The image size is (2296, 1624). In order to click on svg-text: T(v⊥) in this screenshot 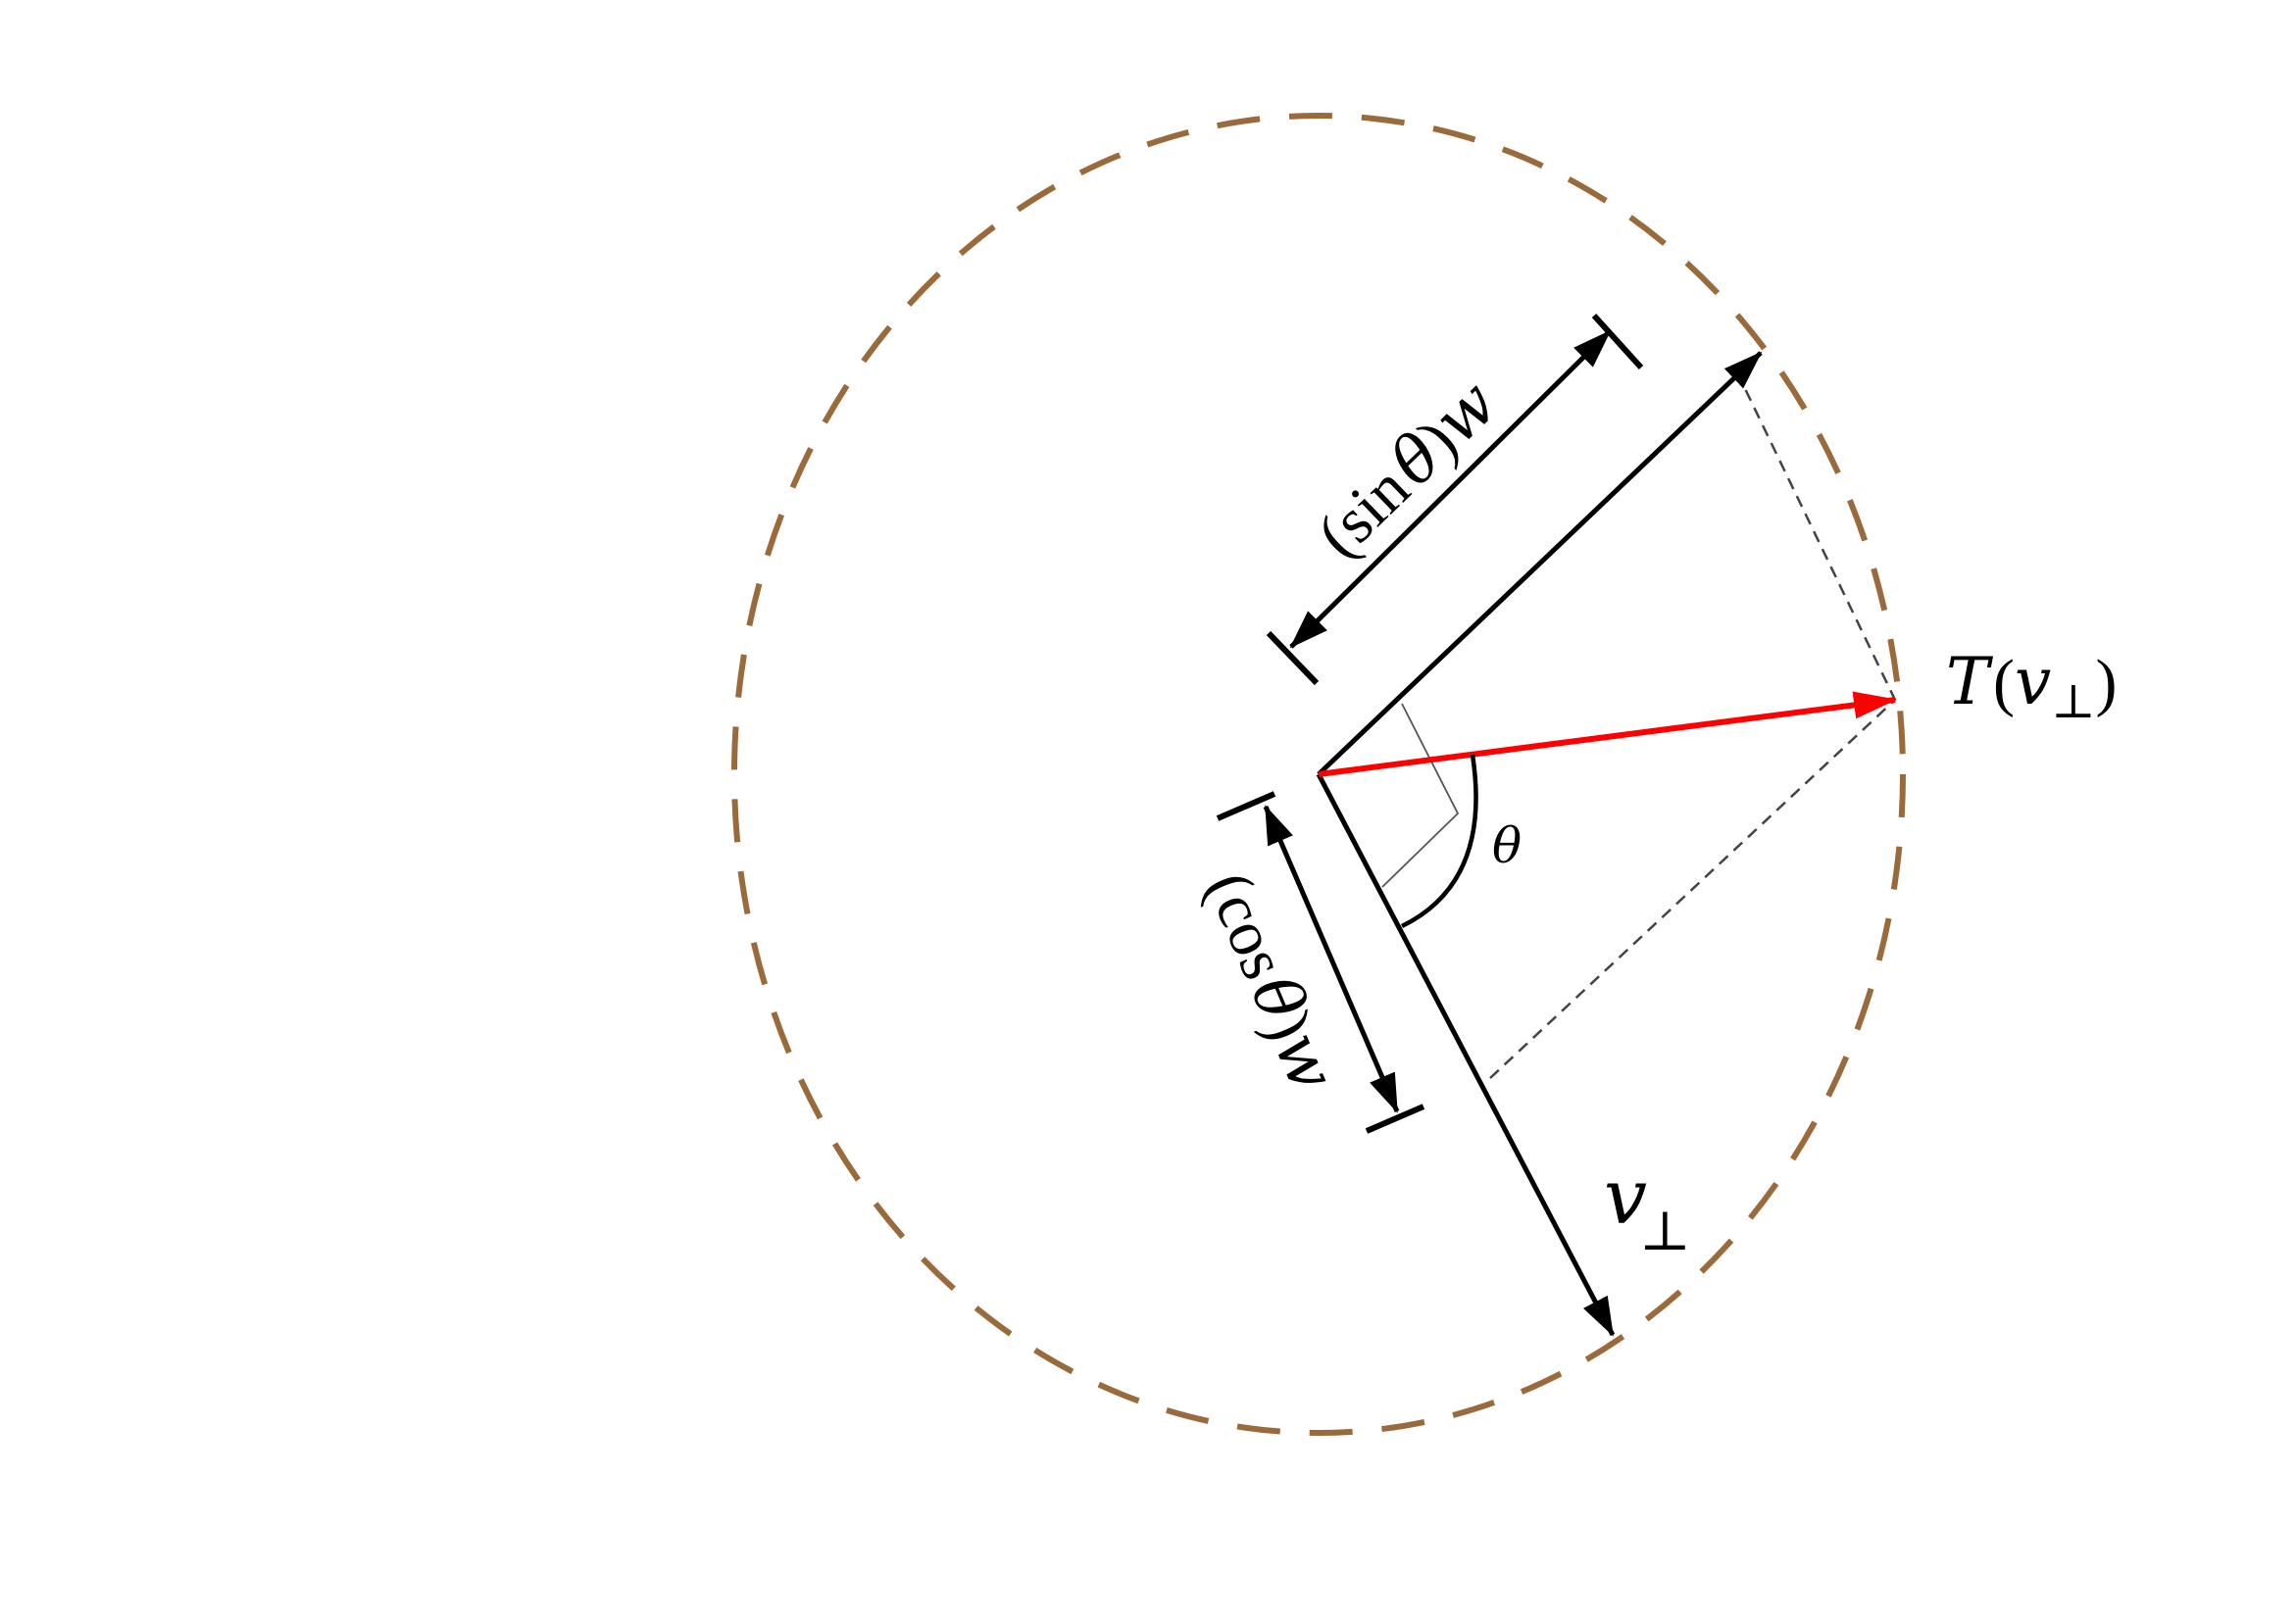, I will do `click(2031, 686)`.